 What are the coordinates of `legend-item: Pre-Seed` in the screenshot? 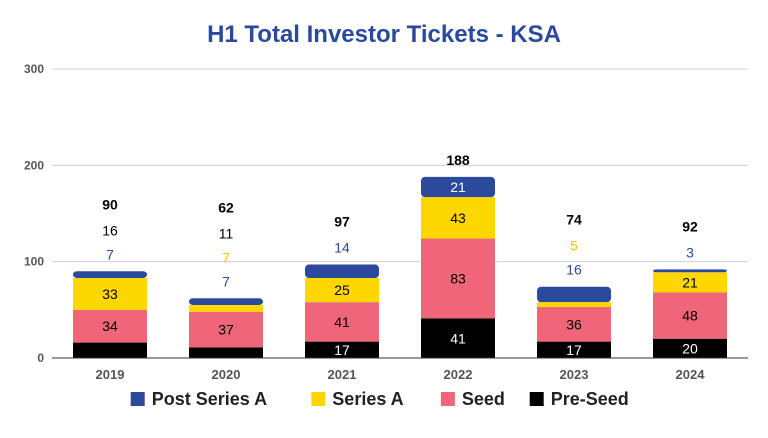 It's located at (579, 399).